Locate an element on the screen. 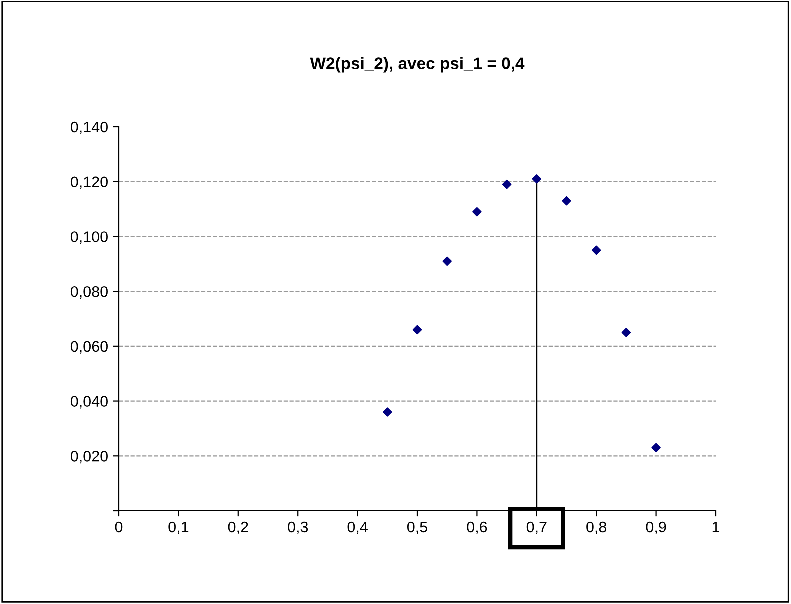 The height and width of the screenshot is (604, 791). y-tick-label: 0,120 is located at coordinates (89, 183).